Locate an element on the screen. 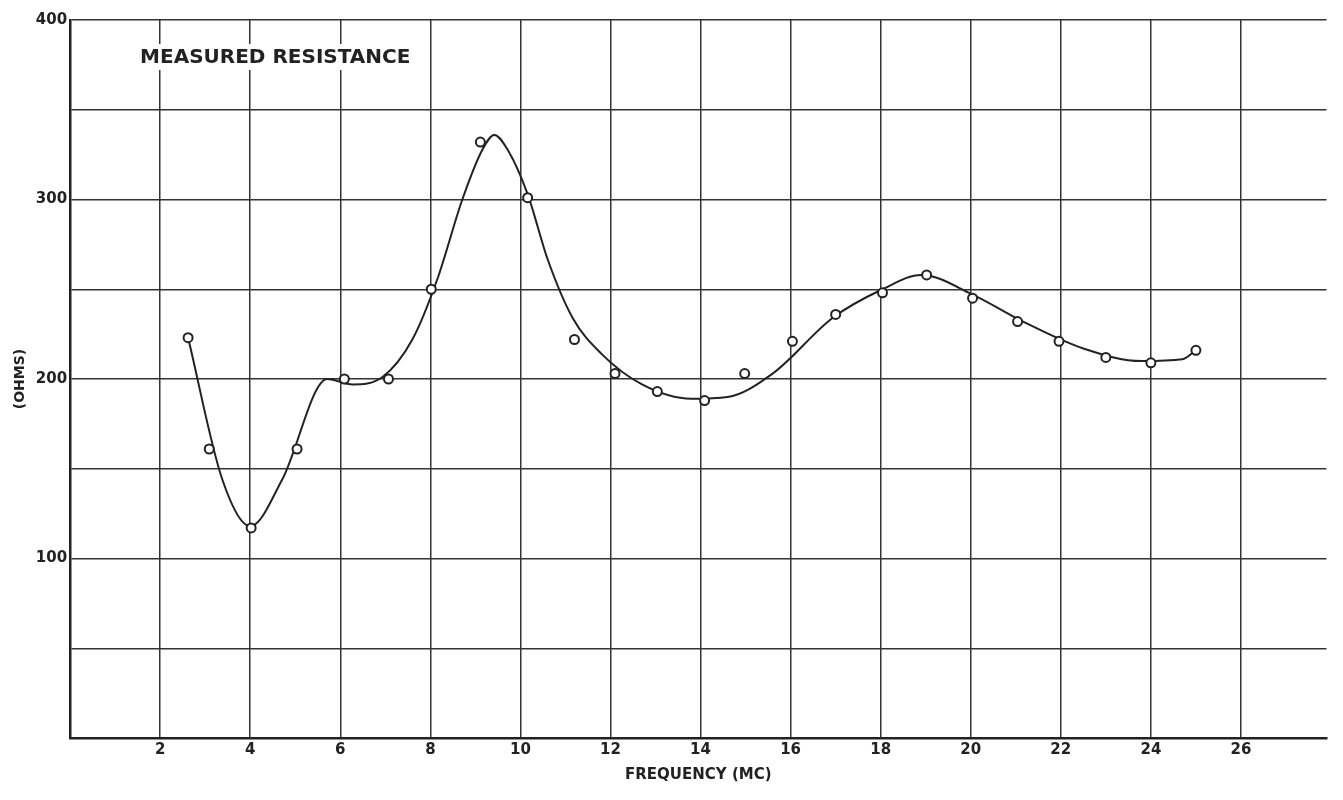  y-axis-title: (OHMS) is located at coordinates (19, 379).